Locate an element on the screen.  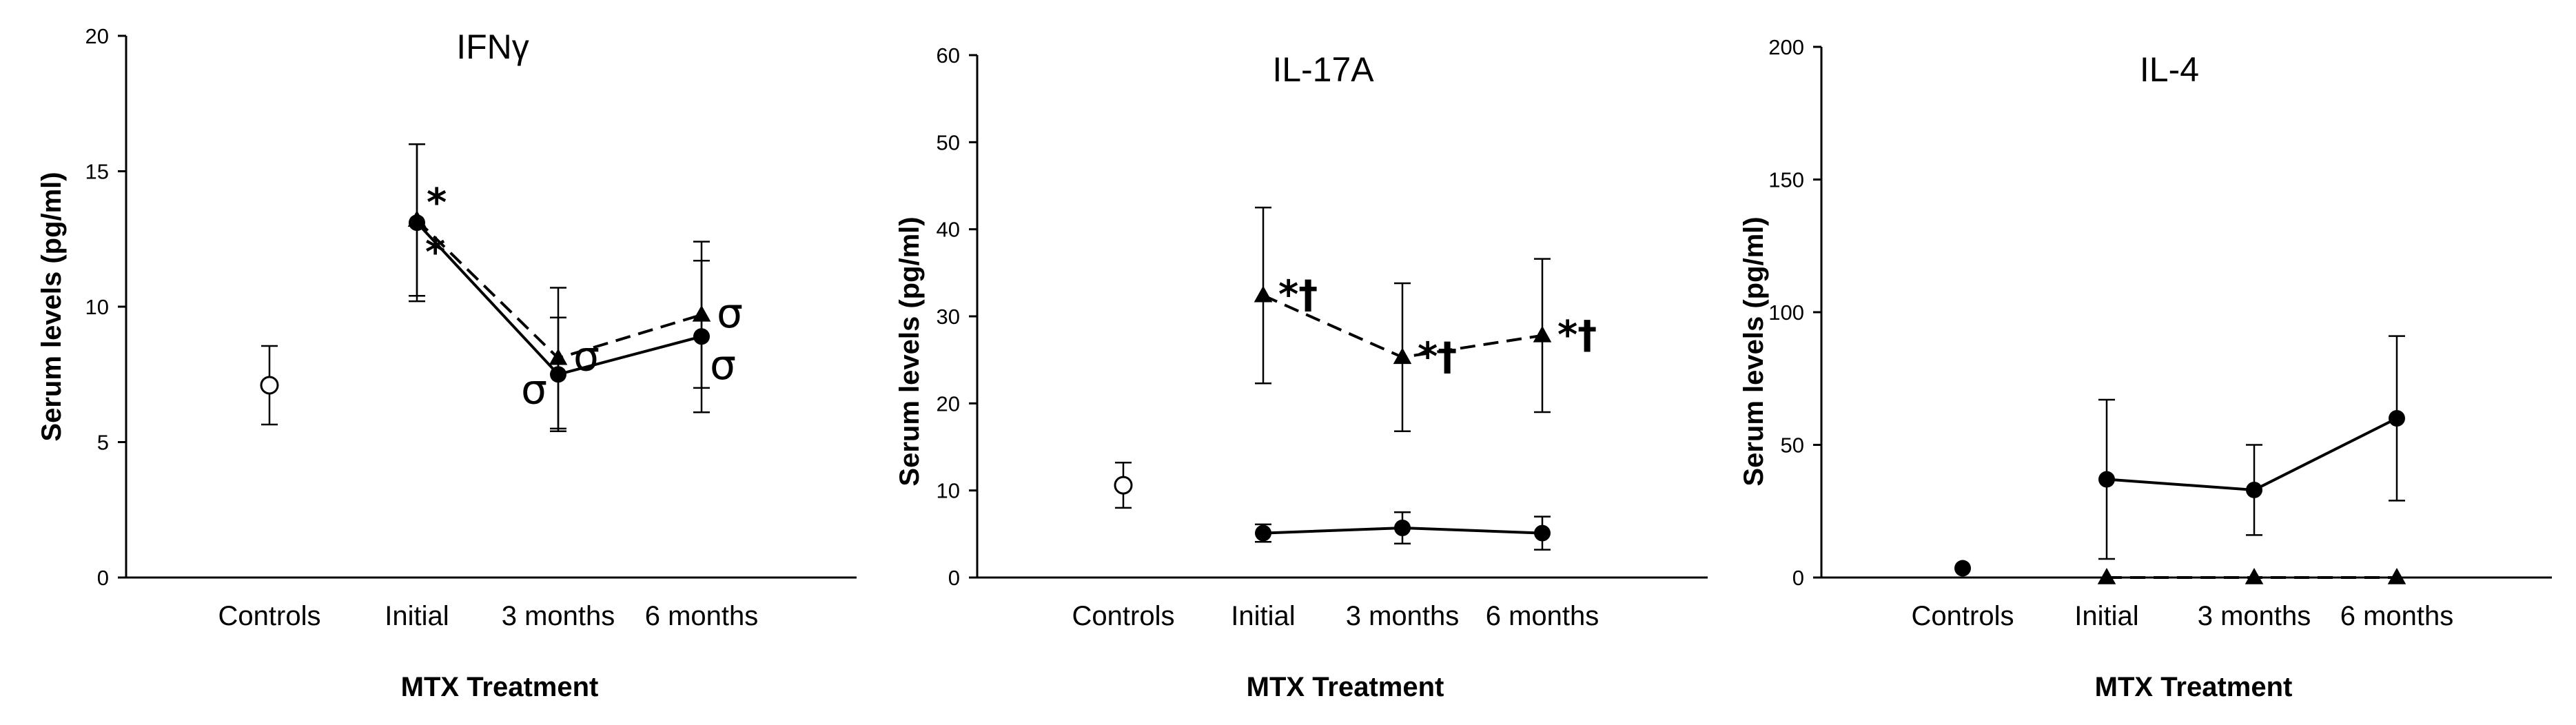
y-tick-label: 200 is located at coordinates (1786, 47).